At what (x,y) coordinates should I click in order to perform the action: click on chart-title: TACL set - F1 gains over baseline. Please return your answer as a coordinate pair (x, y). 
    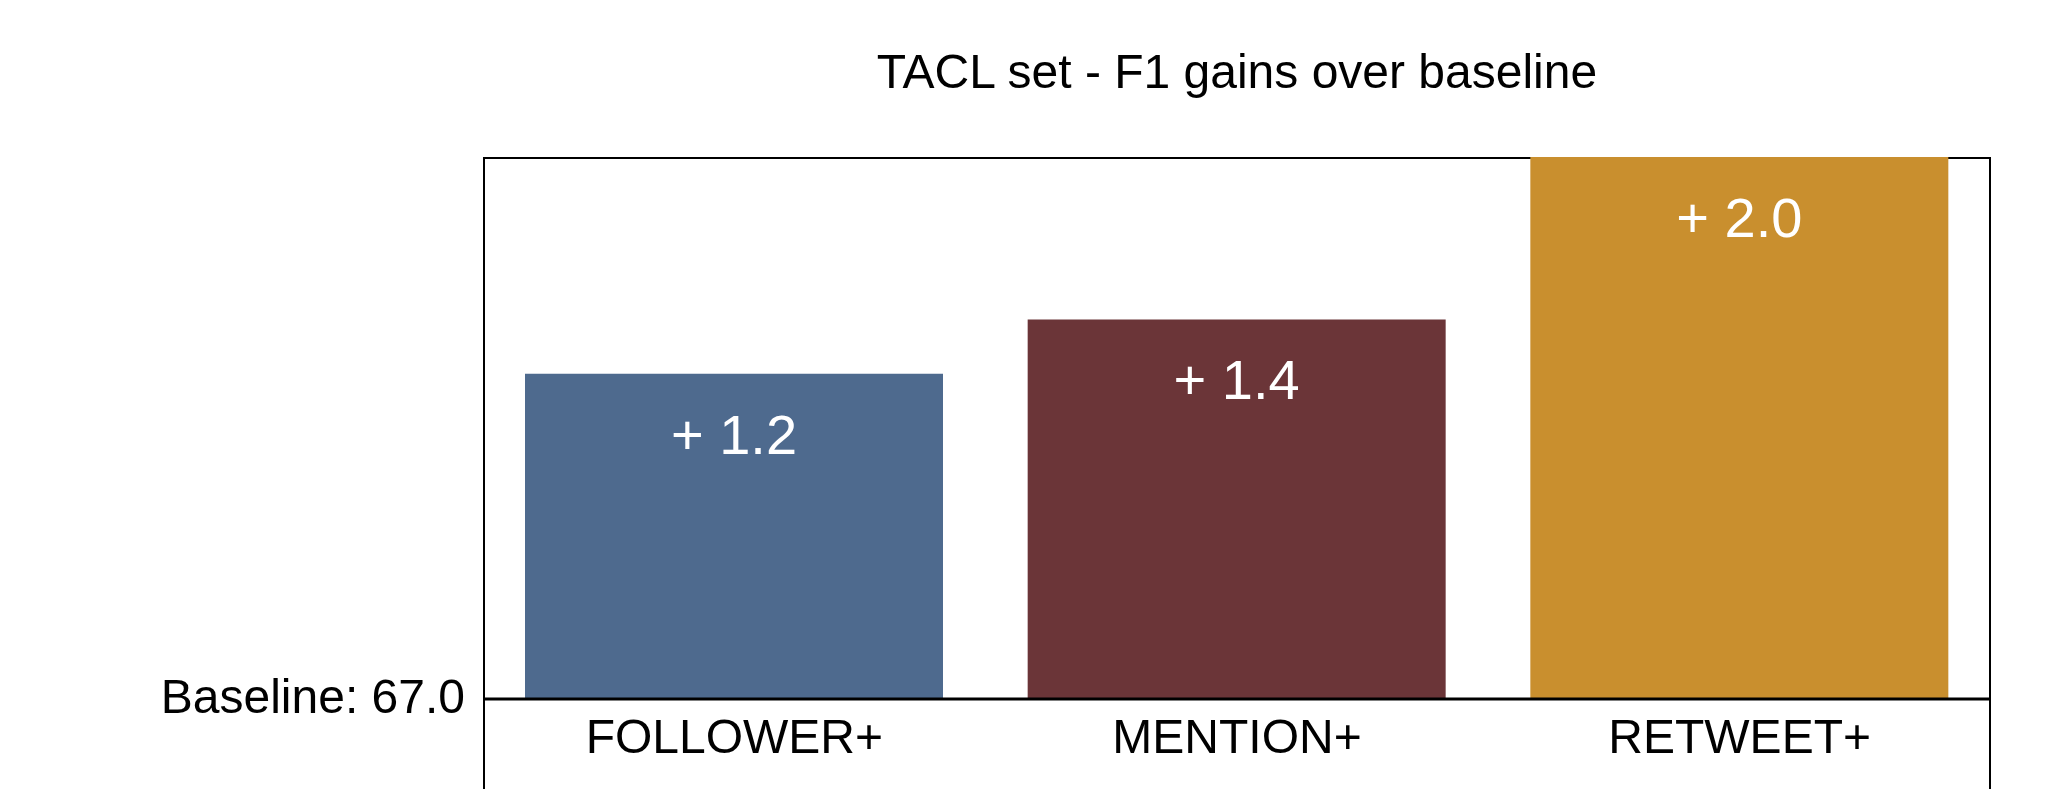
    Looking at the image, I should click on (1237, 71).